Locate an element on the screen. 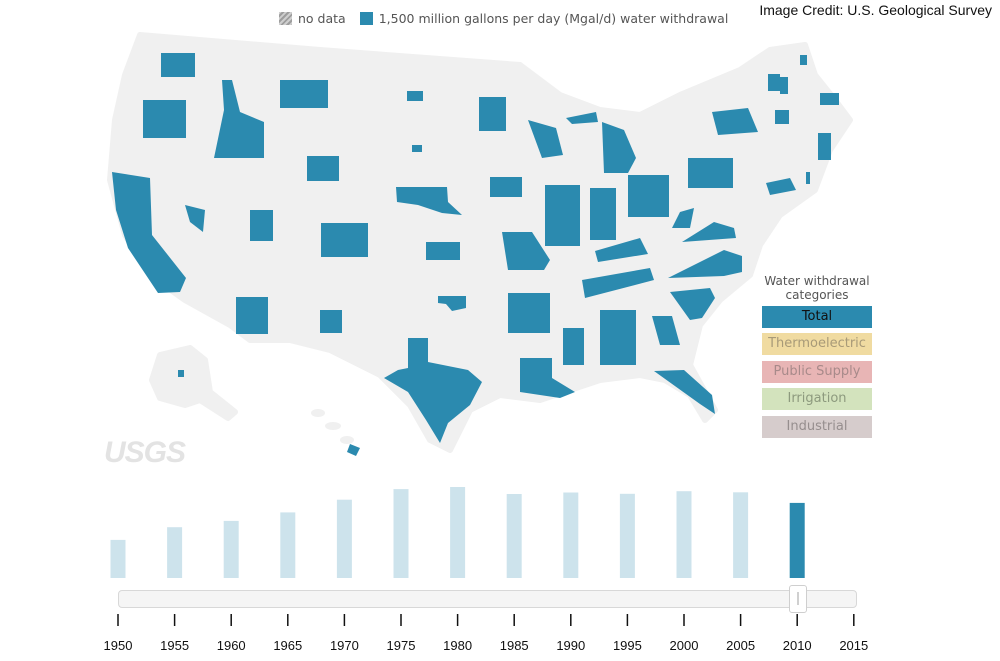  state-west-virginia is located at coordinates (683, 218).